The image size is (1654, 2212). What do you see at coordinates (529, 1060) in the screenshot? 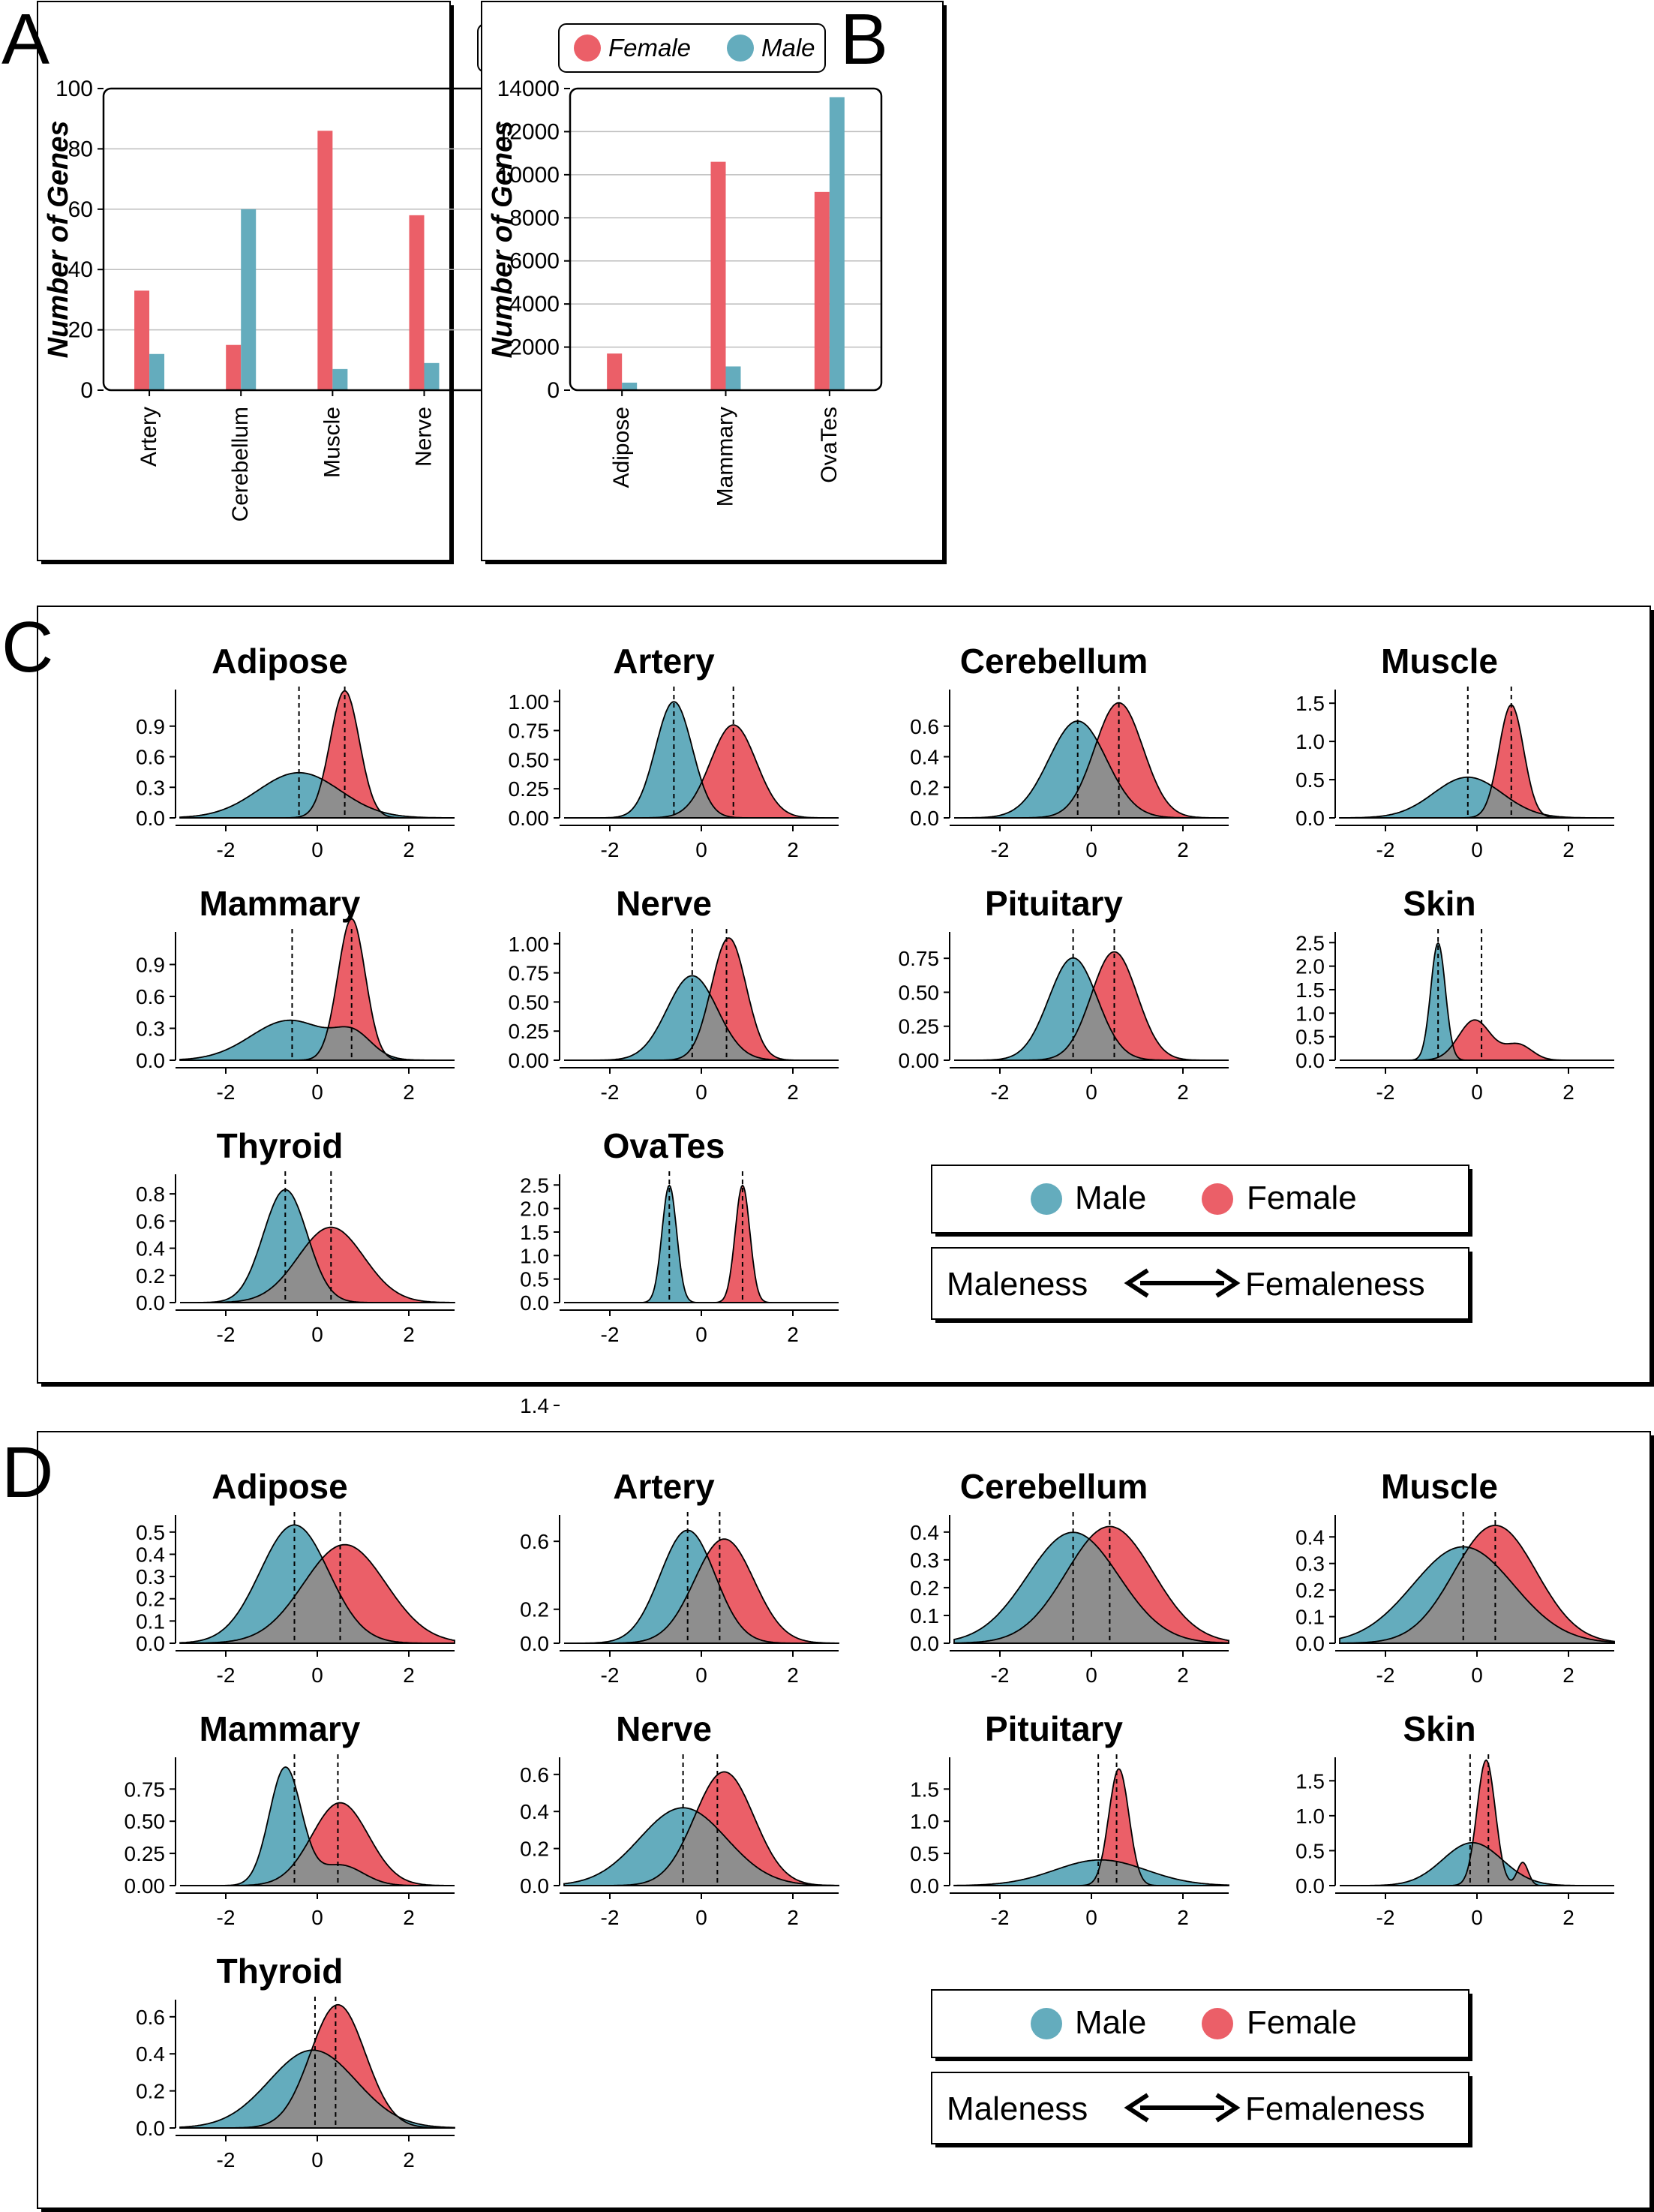
I see `y-tick-label: 0.00` at bounding box center [529, 1060].